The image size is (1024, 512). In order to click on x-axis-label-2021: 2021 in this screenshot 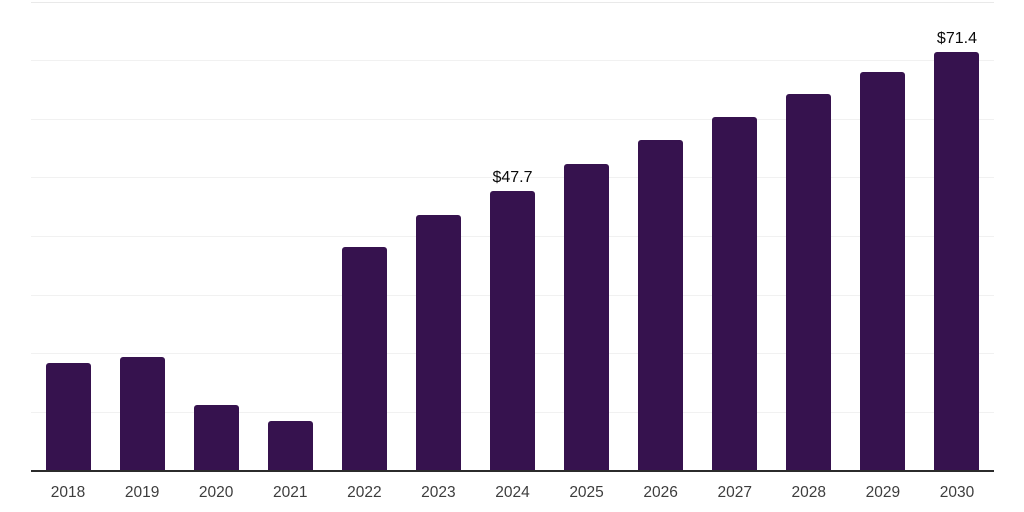, I will do `click(290, 492)`.